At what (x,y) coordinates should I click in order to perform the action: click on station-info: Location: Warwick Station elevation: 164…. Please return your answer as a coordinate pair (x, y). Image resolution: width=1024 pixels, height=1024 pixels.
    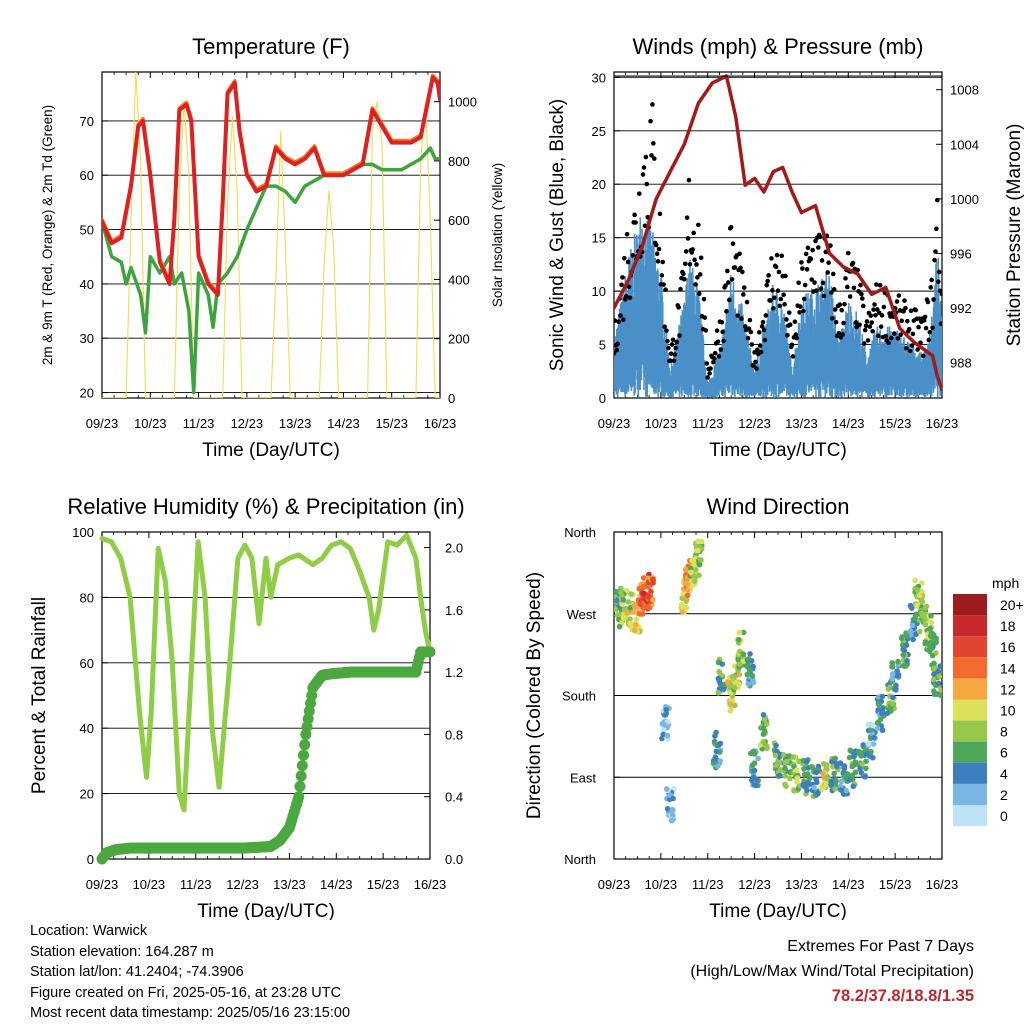
    Looking at the image, I should click on (190, 972).